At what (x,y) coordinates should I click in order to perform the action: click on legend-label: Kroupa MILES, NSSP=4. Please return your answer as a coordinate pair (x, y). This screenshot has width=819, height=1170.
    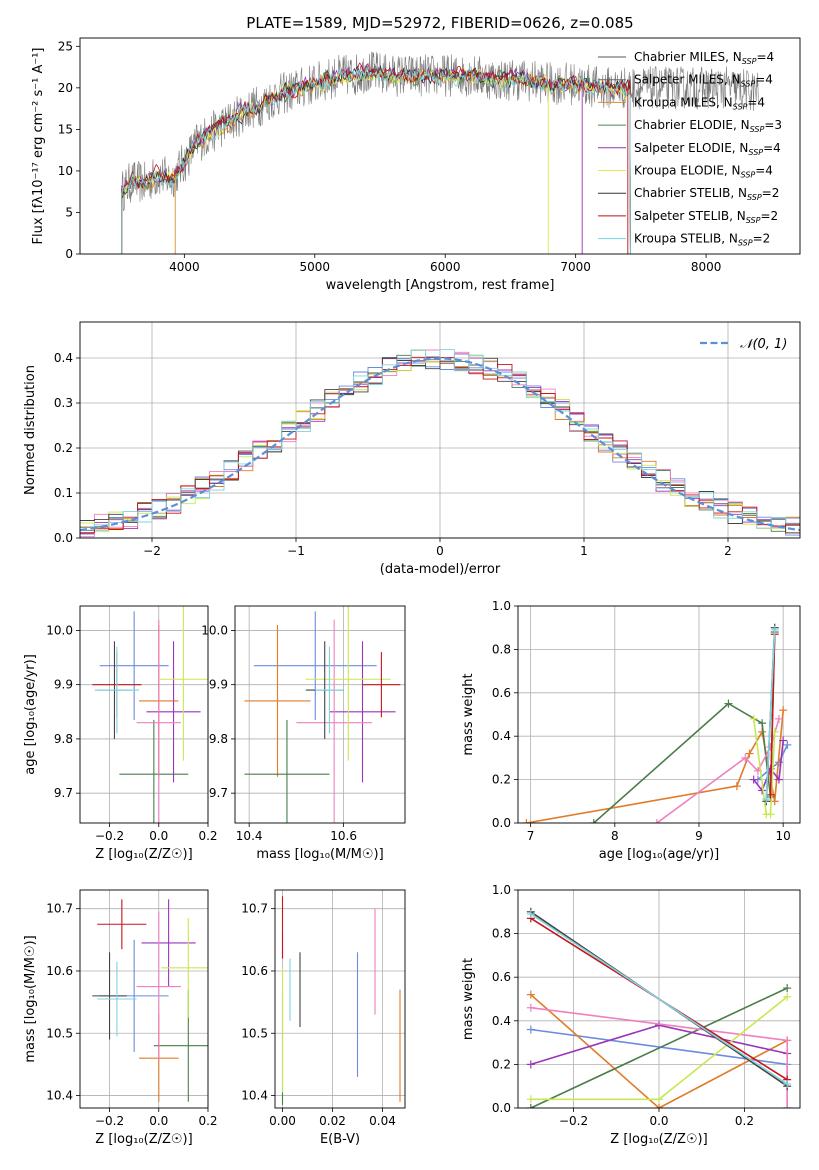
    Looking at the image, I should click on (699, 103).